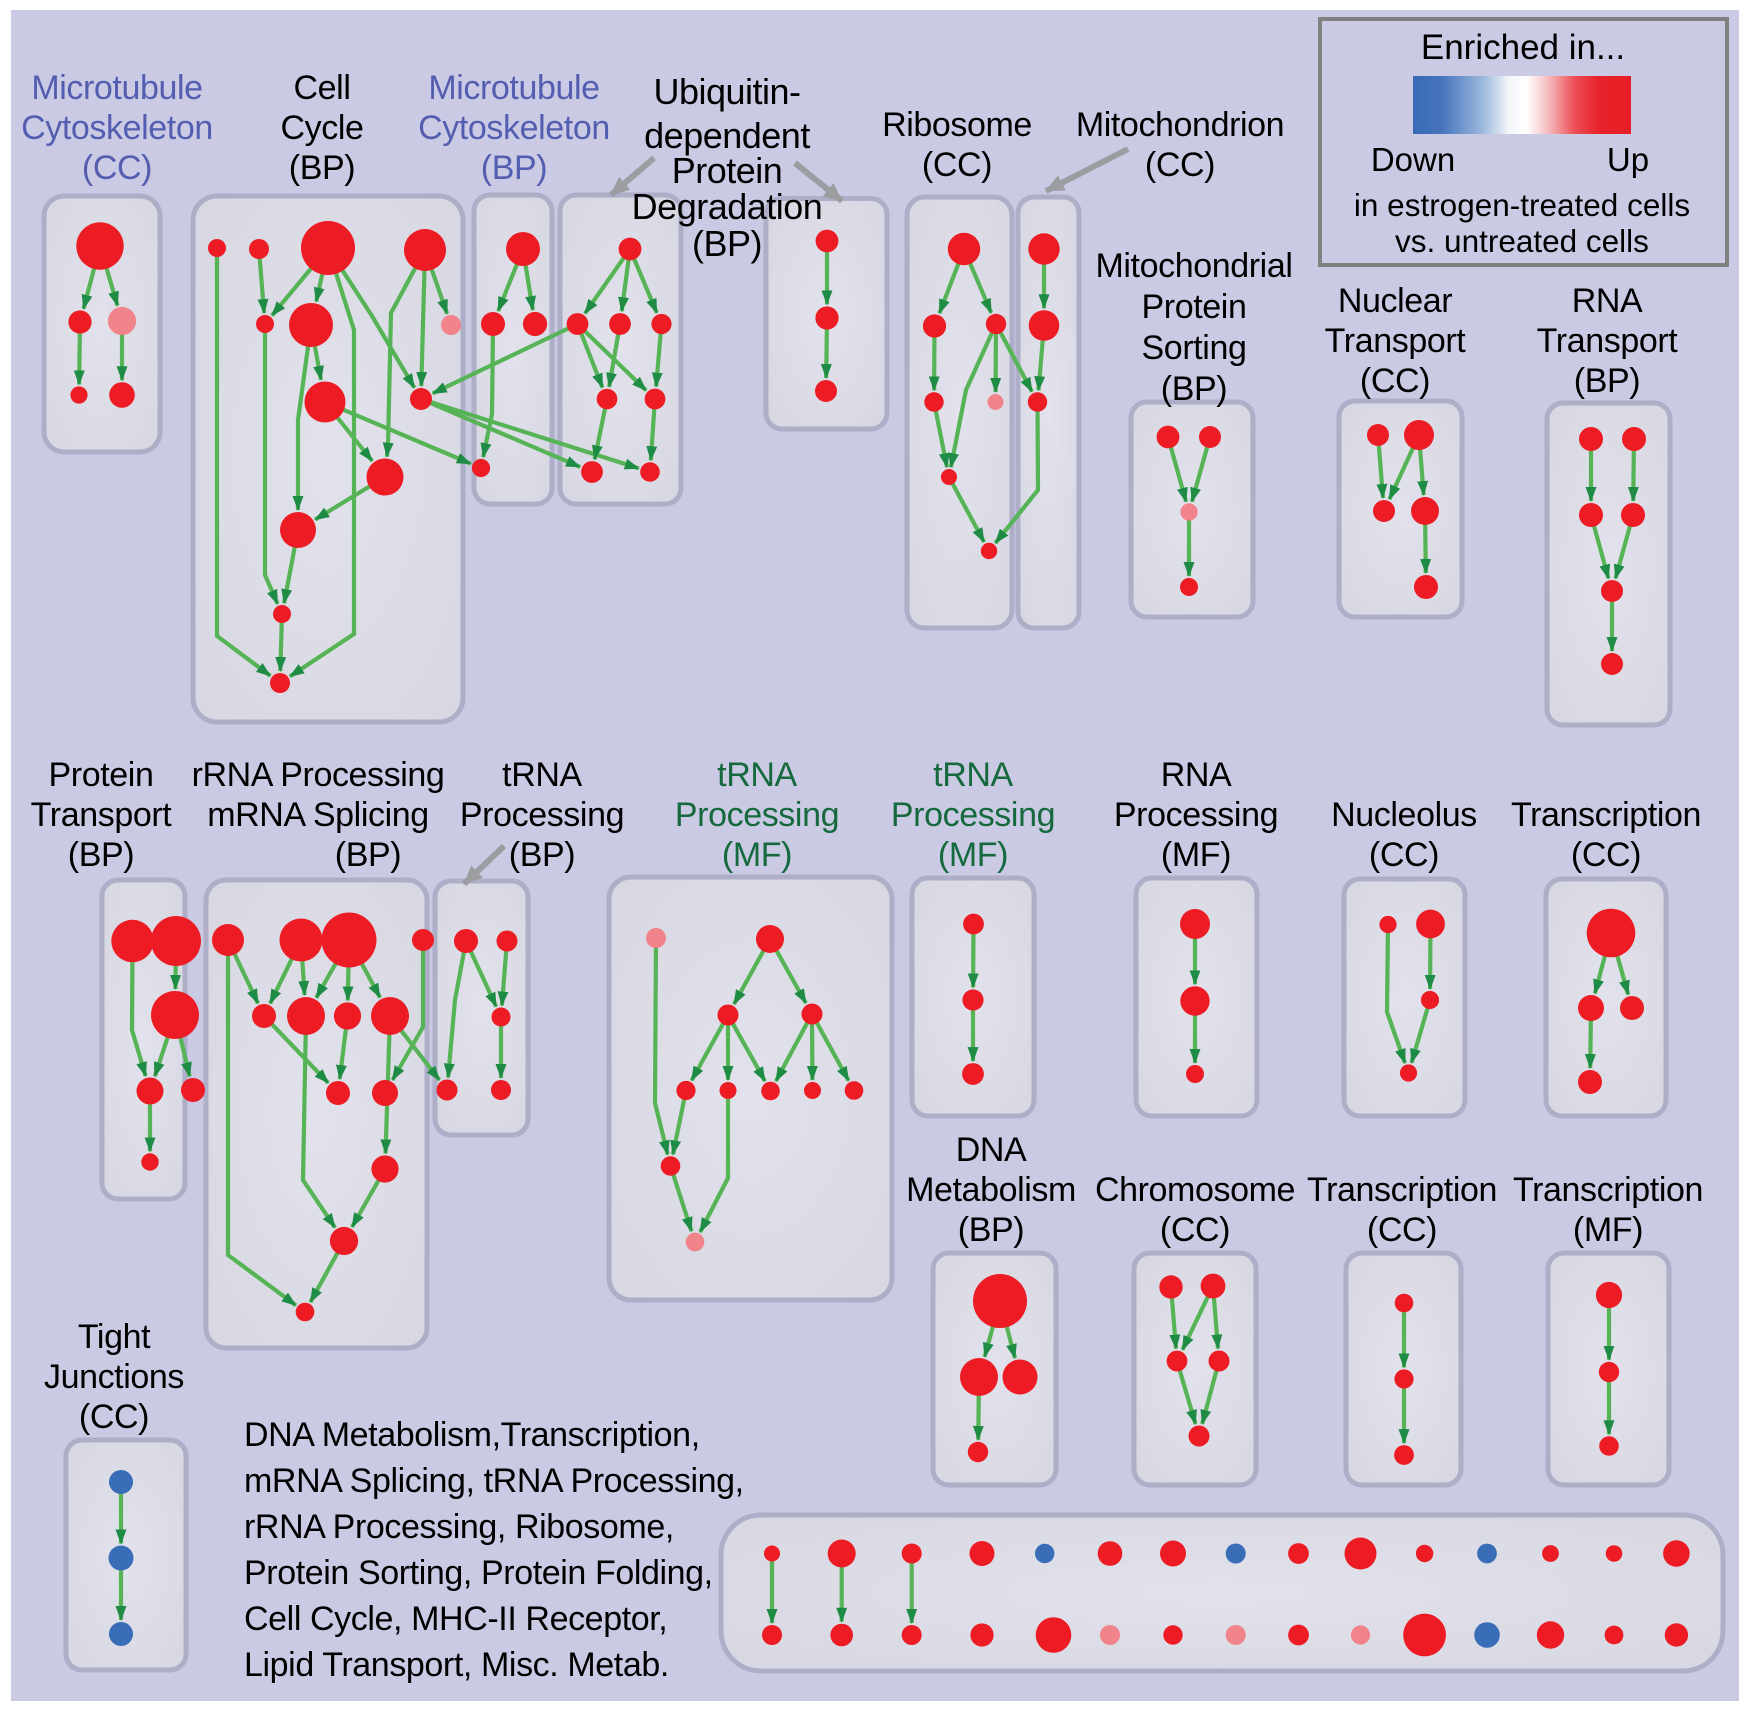  I want to click on svg-text: Up, so click(1628, 159).